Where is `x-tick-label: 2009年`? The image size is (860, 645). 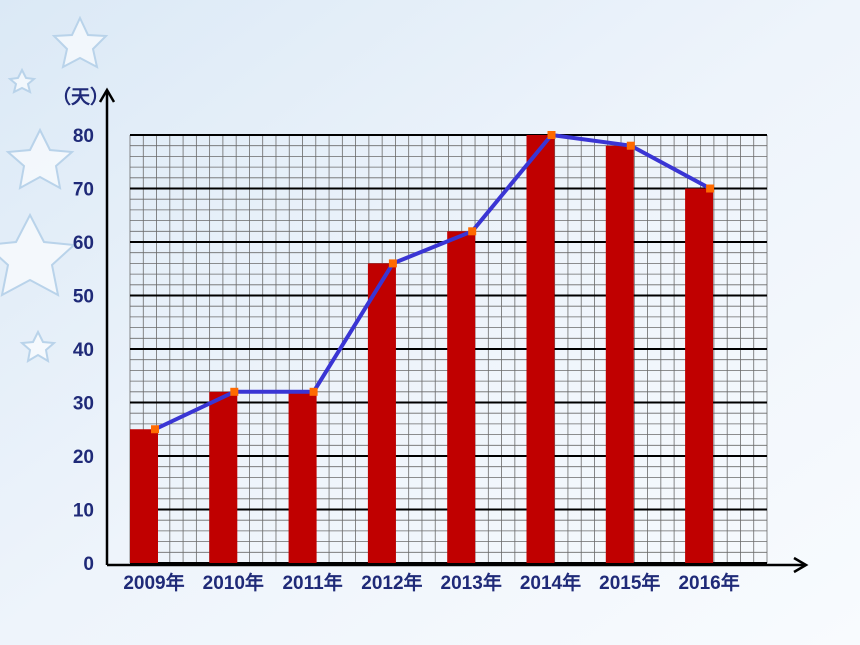 x-tick-label: 2009年 is located at coordinates (153, 582).